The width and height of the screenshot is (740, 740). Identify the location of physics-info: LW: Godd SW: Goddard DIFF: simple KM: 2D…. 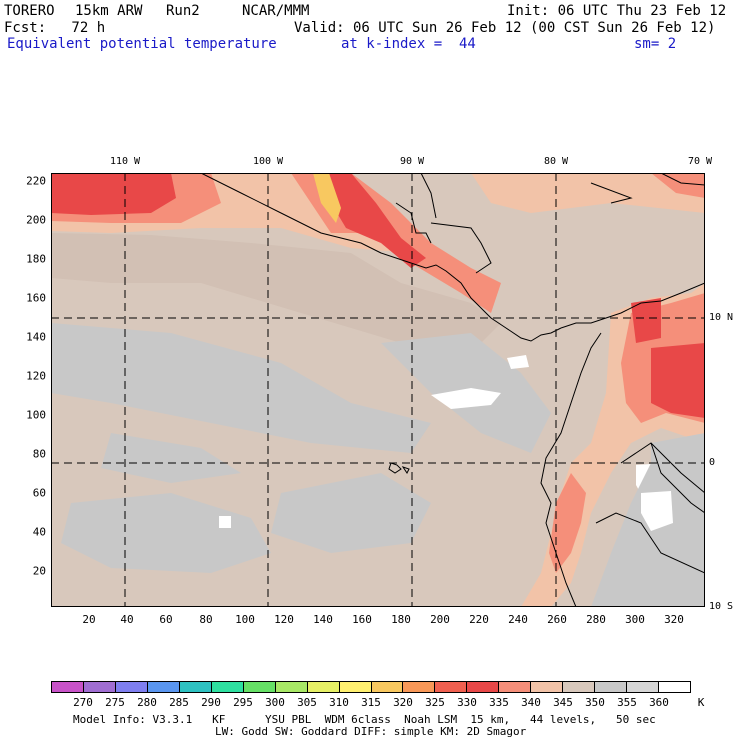
(371, 731).